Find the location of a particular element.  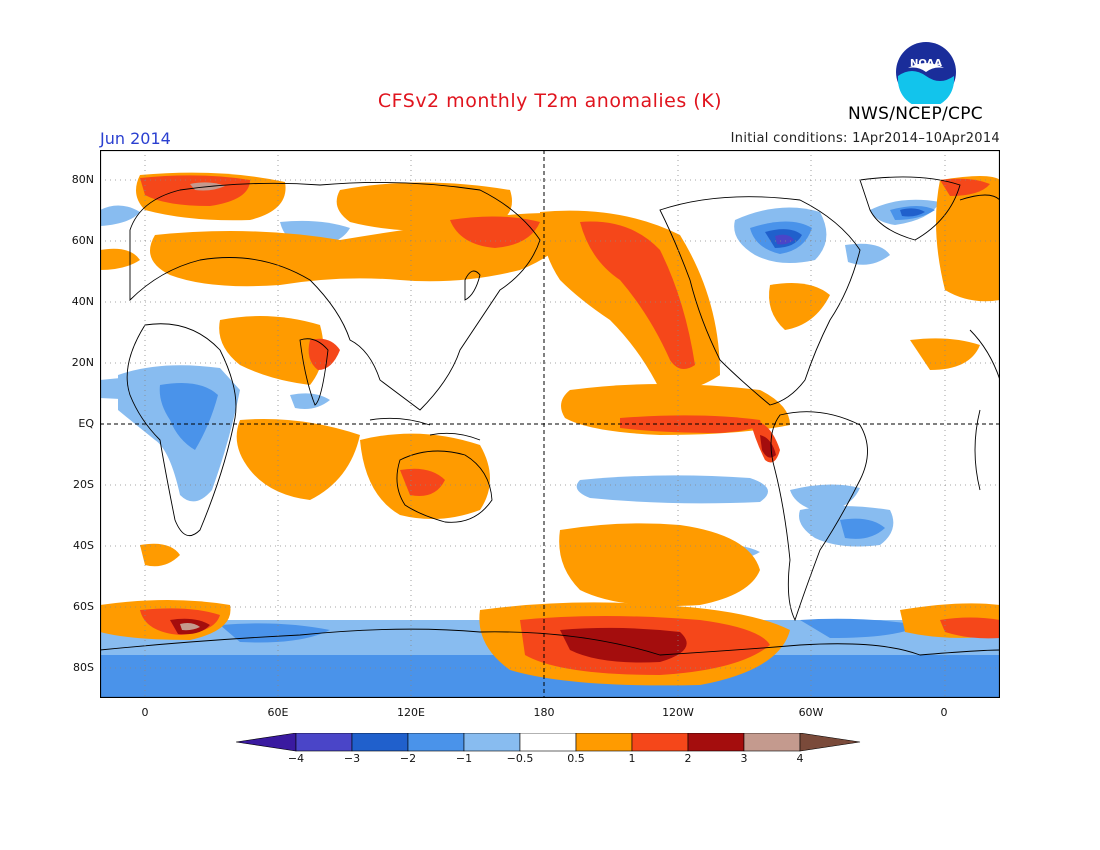

initial-conditions: Initial conditions: 1Apr2014–10Apr2014 is located at coordinates (865, 138).